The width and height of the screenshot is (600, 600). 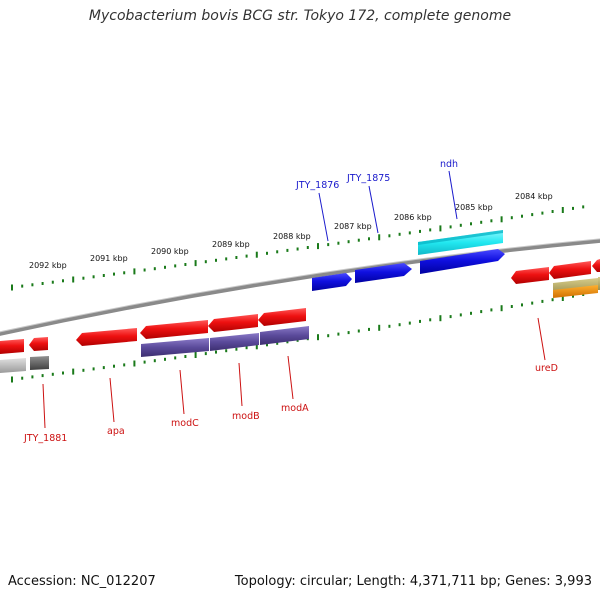 I want to click on gene-label-ndh: ndh, so click(x=449, y=164).